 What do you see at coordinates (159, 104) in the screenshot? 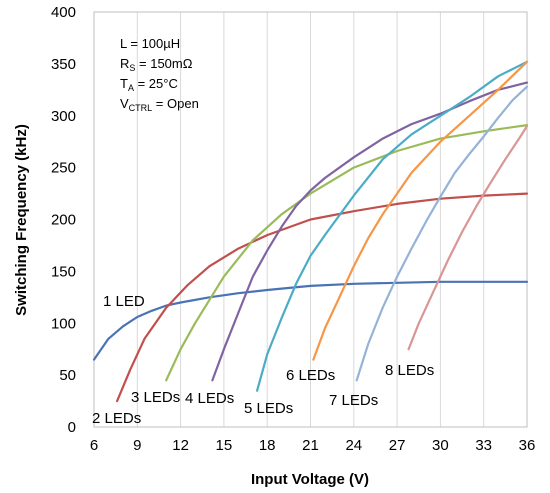
I see `condition-vctrl: VCTRL = Open` at bounding box center [159, 104].